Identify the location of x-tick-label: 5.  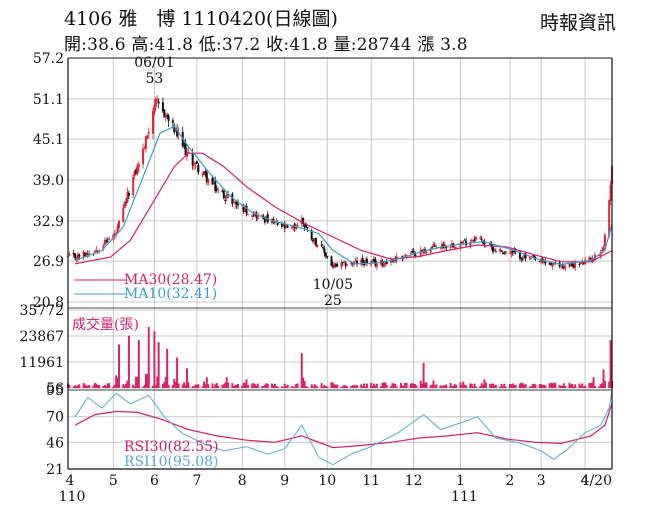
(113, 481).